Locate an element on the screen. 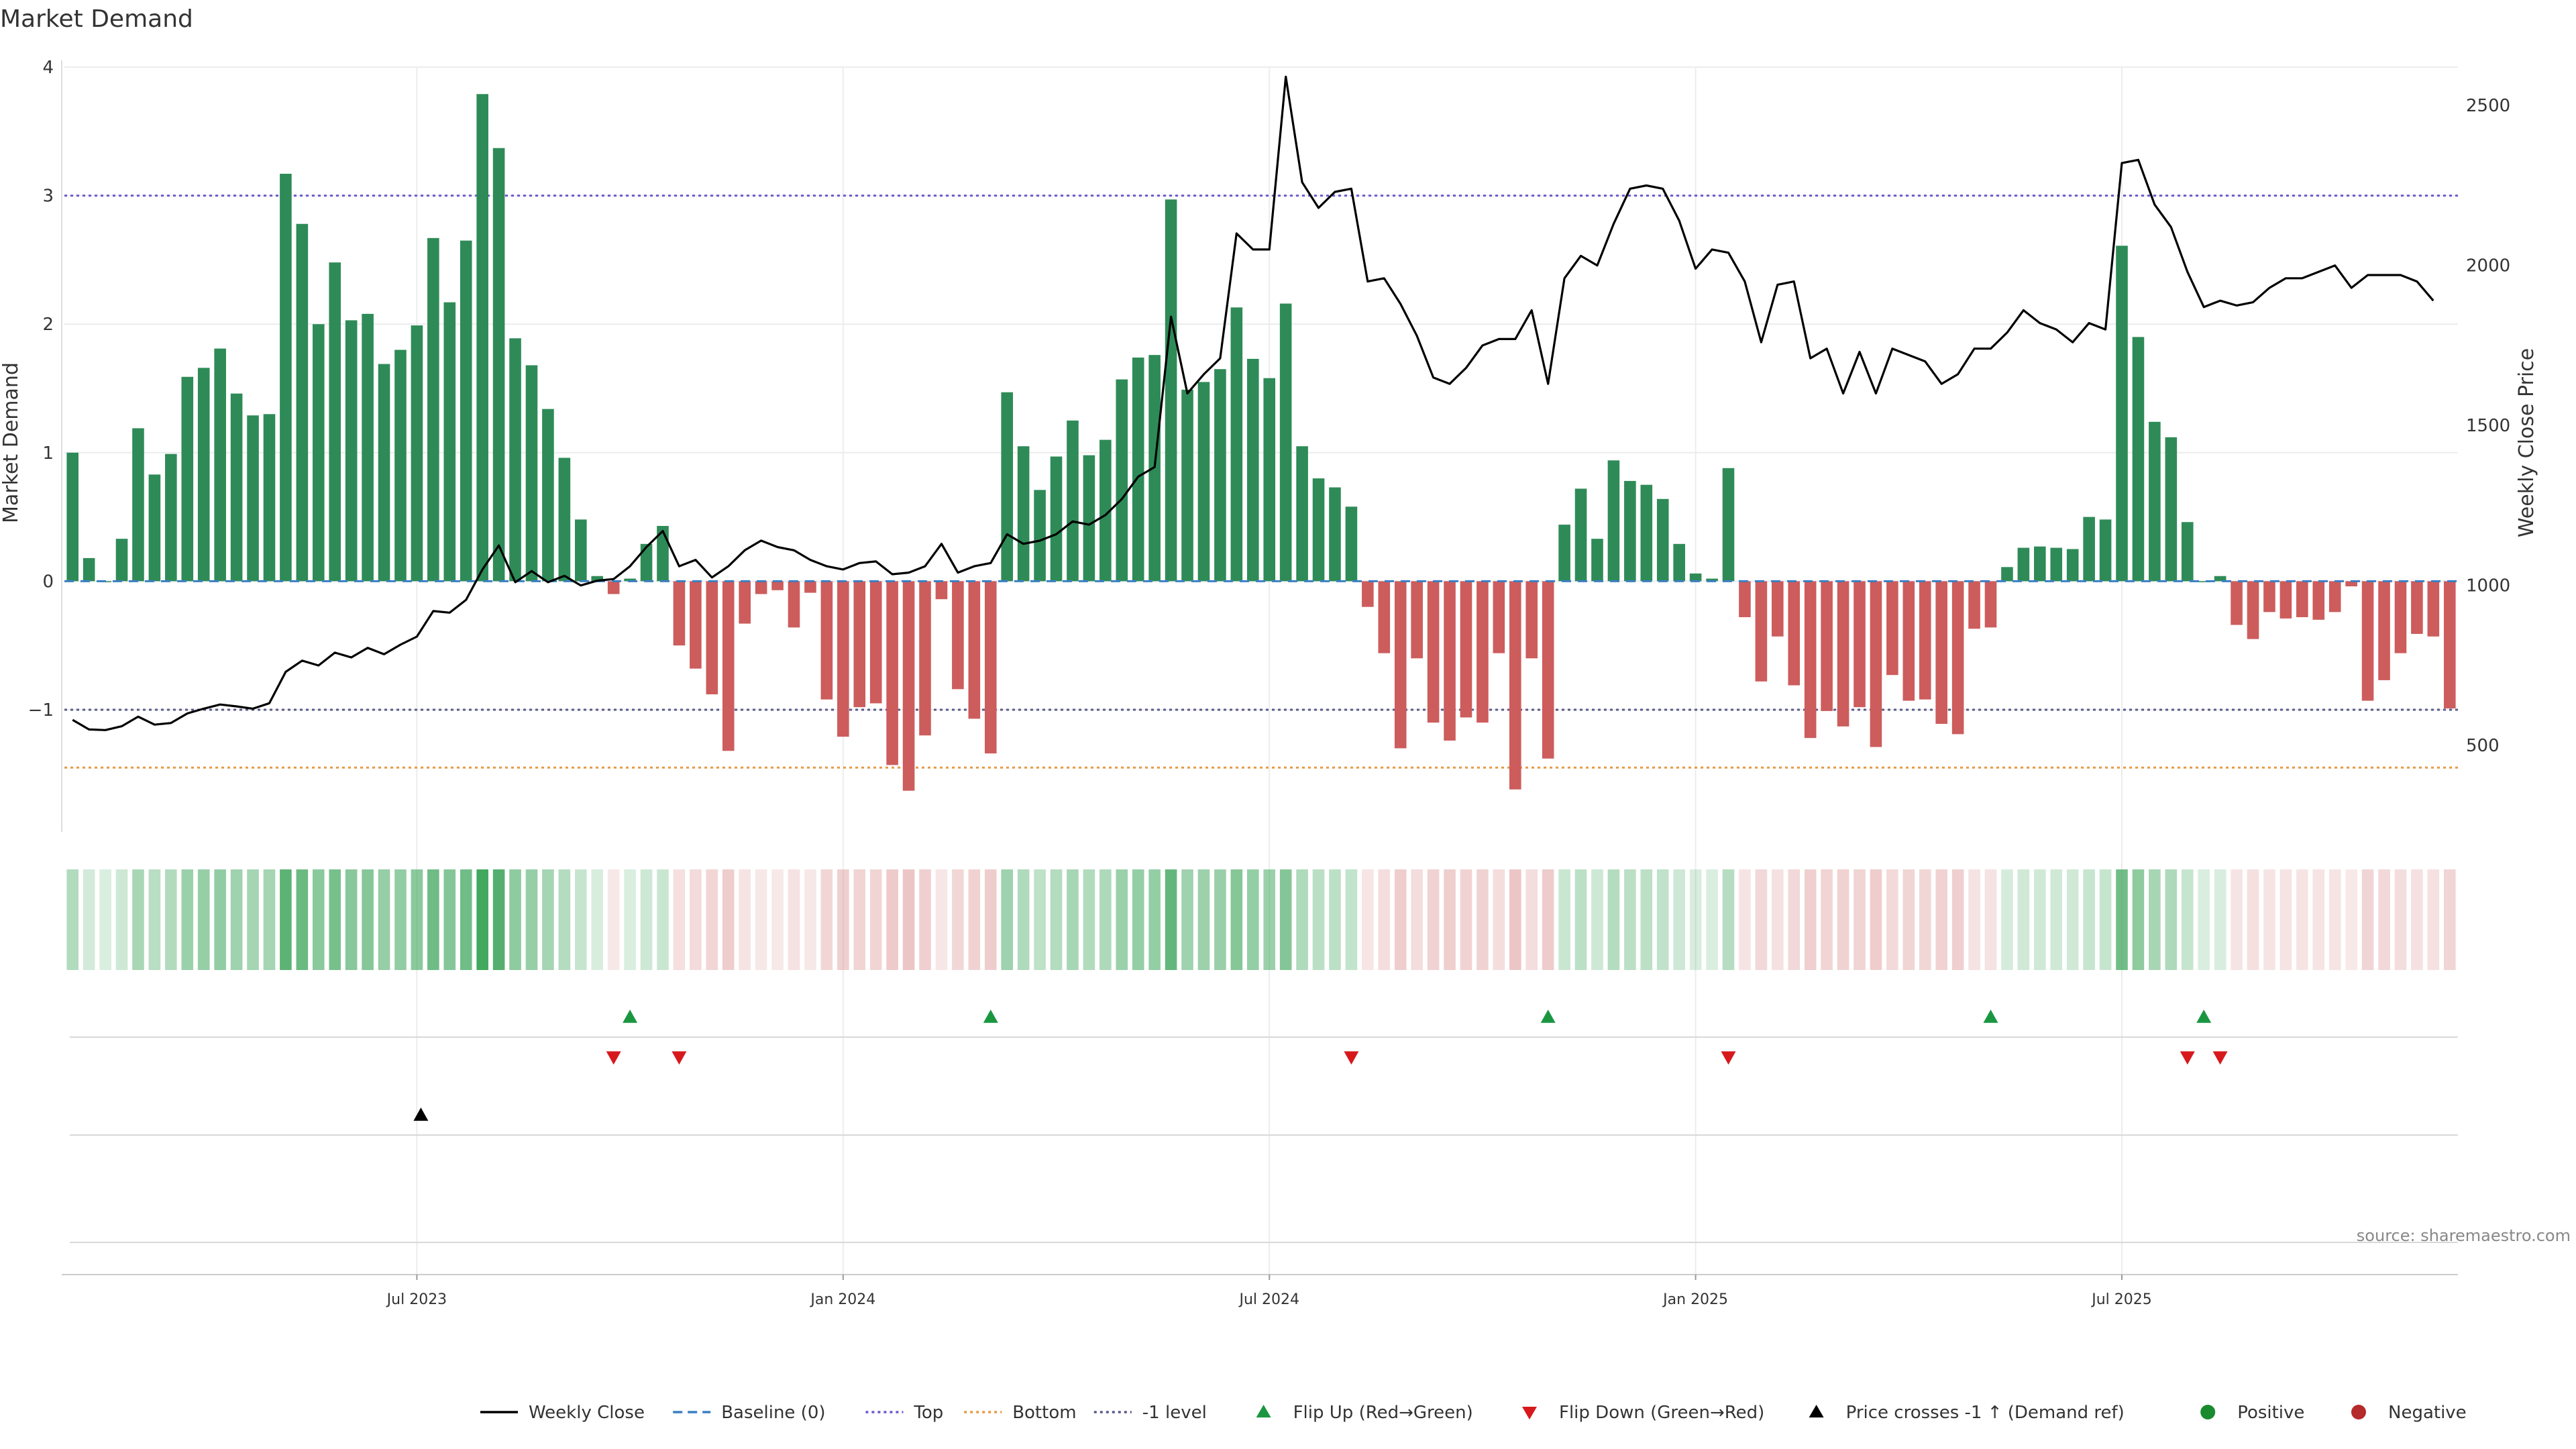 Image resolution: width=2576 pixels, height=1449 pixels. y-tick-label: 3 is located at coordinates (48, 196).